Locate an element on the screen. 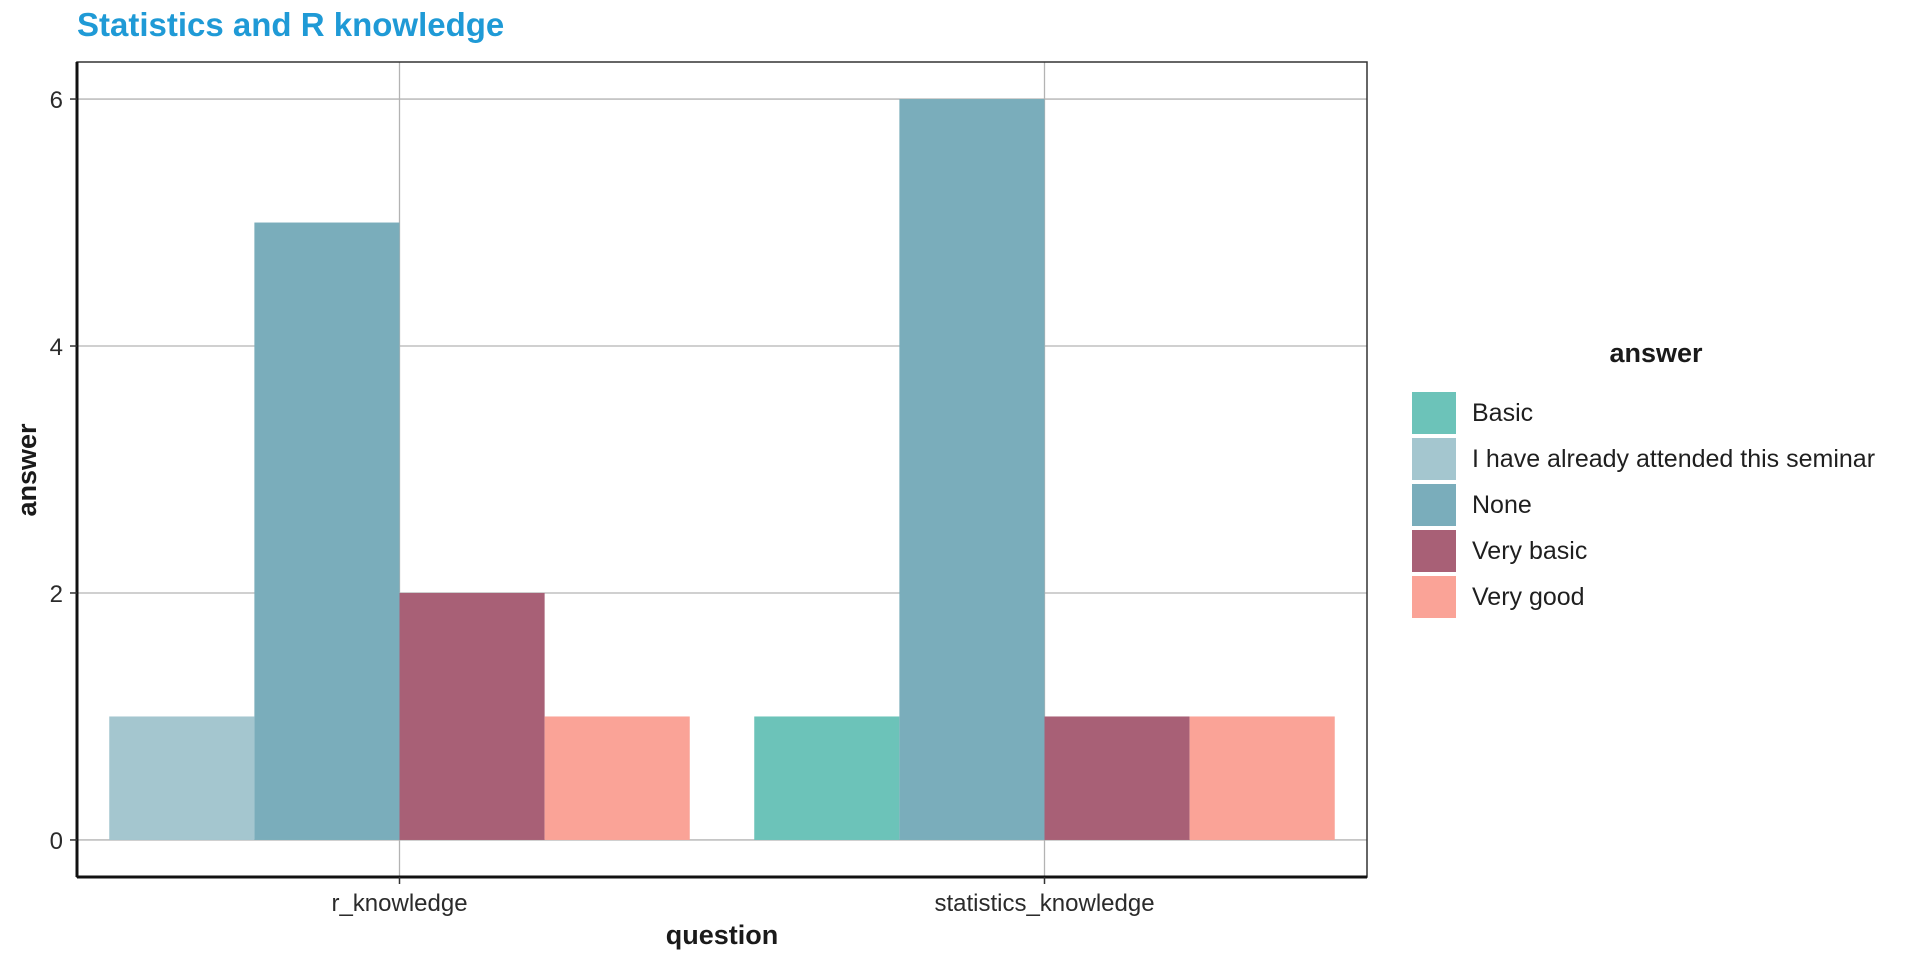 The width and height of the screenshot is (1920, 960). y-tick-label: 4 is located at coordinates (56, 347).